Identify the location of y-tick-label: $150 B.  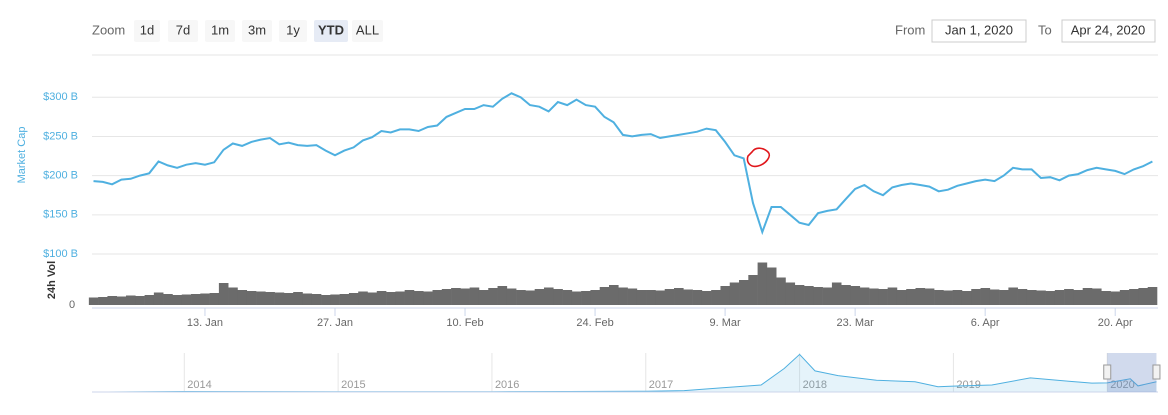
(60, 215).